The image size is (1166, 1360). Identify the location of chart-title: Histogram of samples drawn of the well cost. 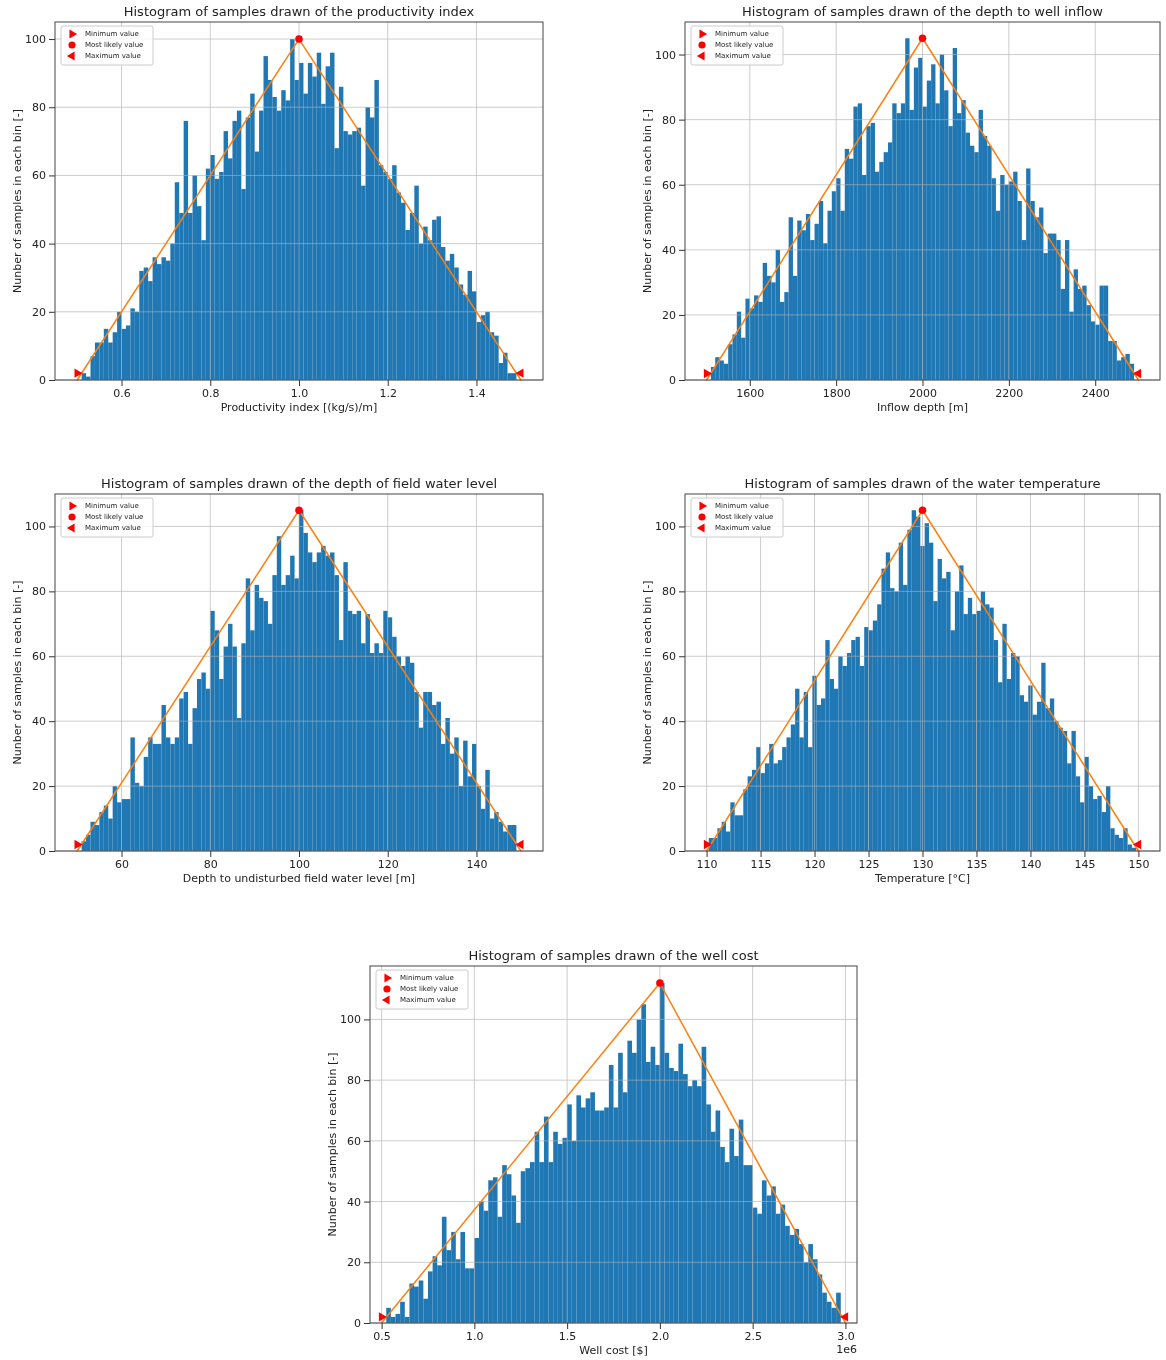
(613, 955).